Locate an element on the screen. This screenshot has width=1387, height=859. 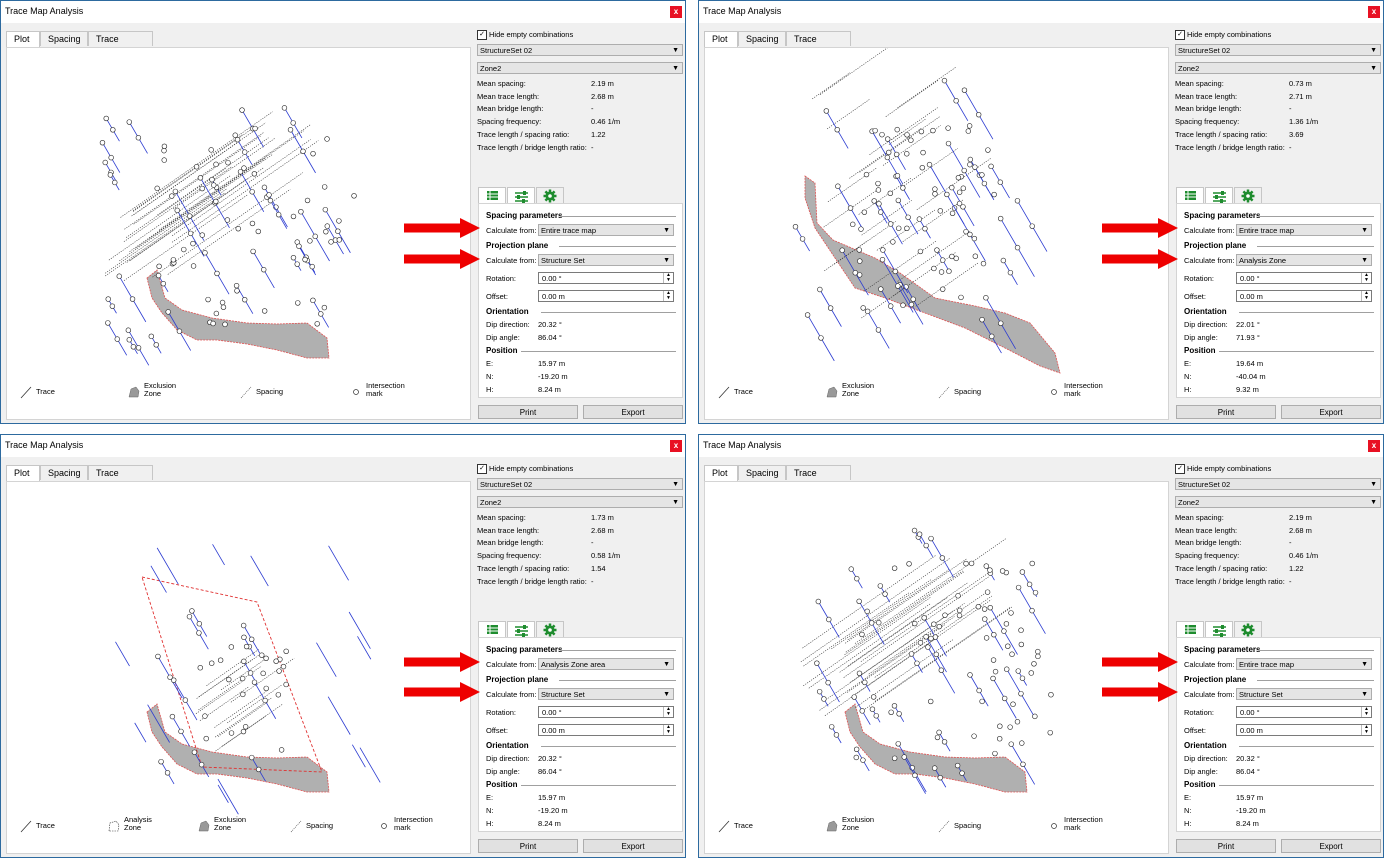
stat-label: Mean bridge length: is located at coordinates (1208, 543).